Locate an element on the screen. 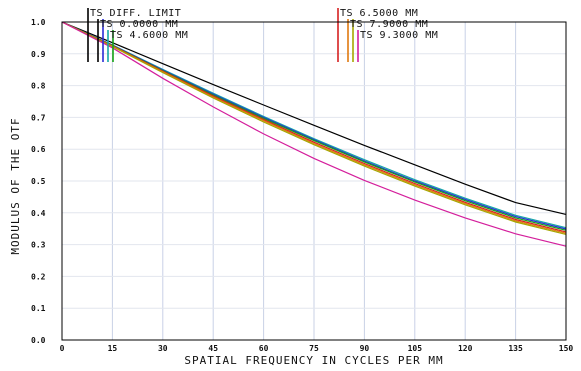  y-tick-label: 0.9 is located at coordinates (38, 54).